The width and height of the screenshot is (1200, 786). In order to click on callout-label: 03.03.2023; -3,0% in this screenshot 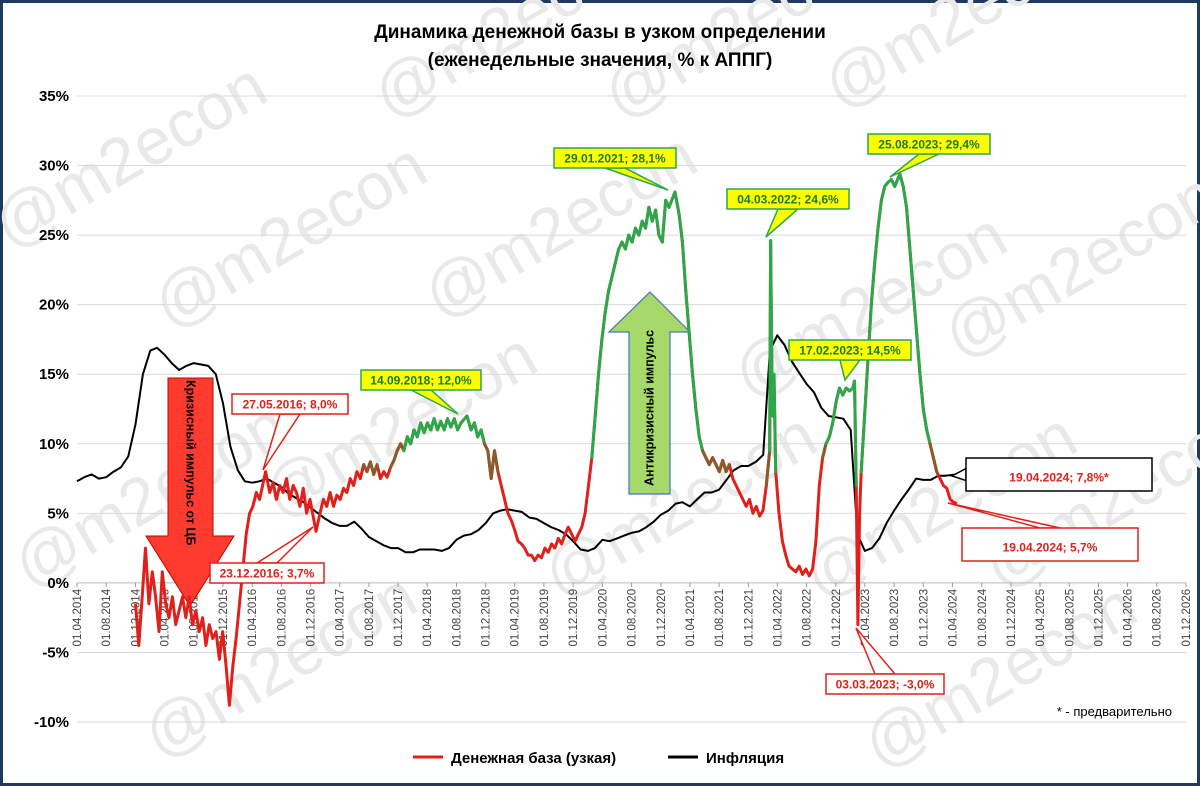, I will do `click(885, 684)`.